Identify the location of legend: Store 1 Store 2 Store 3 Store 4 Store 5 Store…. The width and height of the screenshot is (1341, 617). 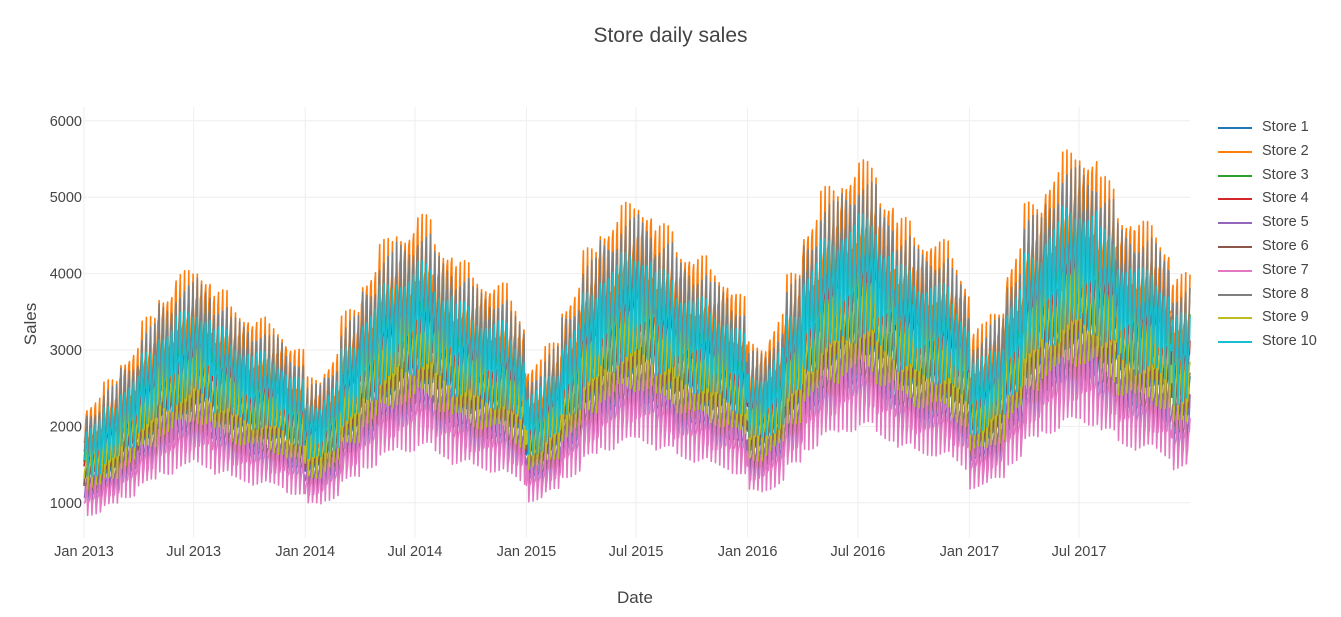
(1275, 235).